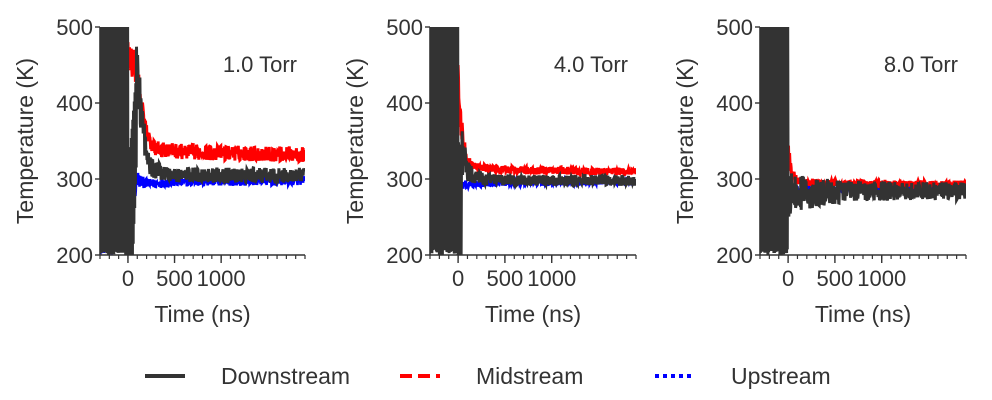 The width and height of the screenshot is (992, 400). I want to click on legend-label-upstream: Upstream, so click(781, 376).